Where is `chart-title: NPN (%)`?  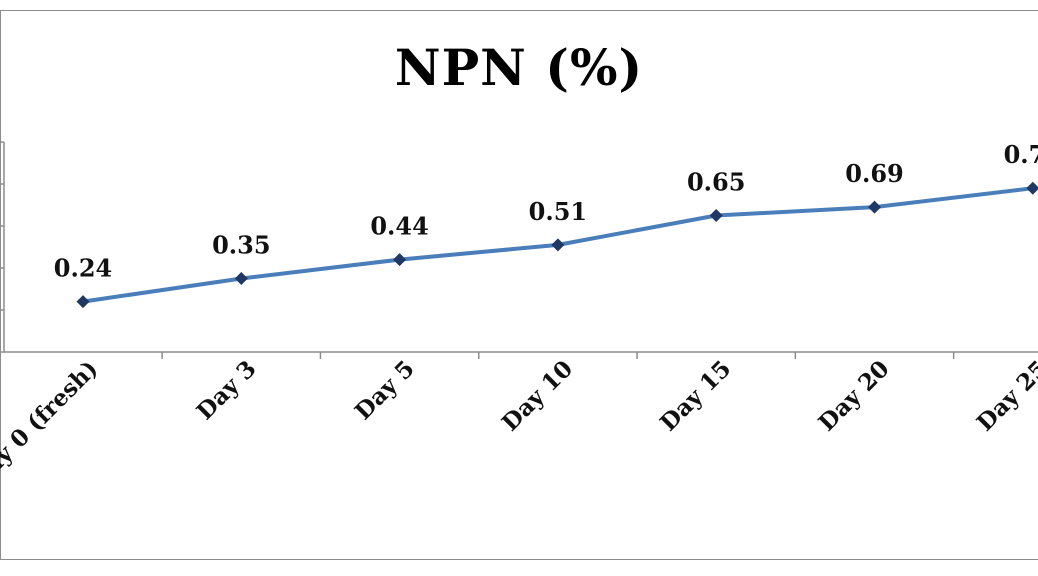
chart-title: NPN (%) is located at coordinates (519, 67).